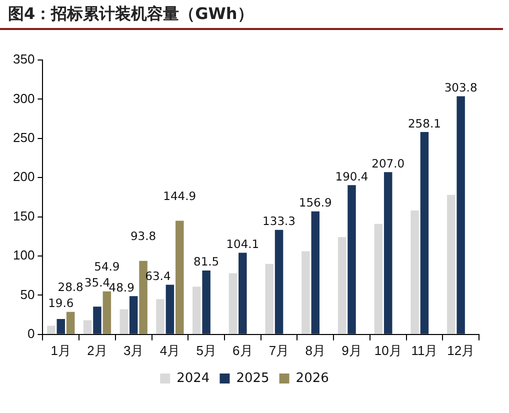 The image size is (509, 413). I want to click on data-label: 19.6, so click(61, 303).